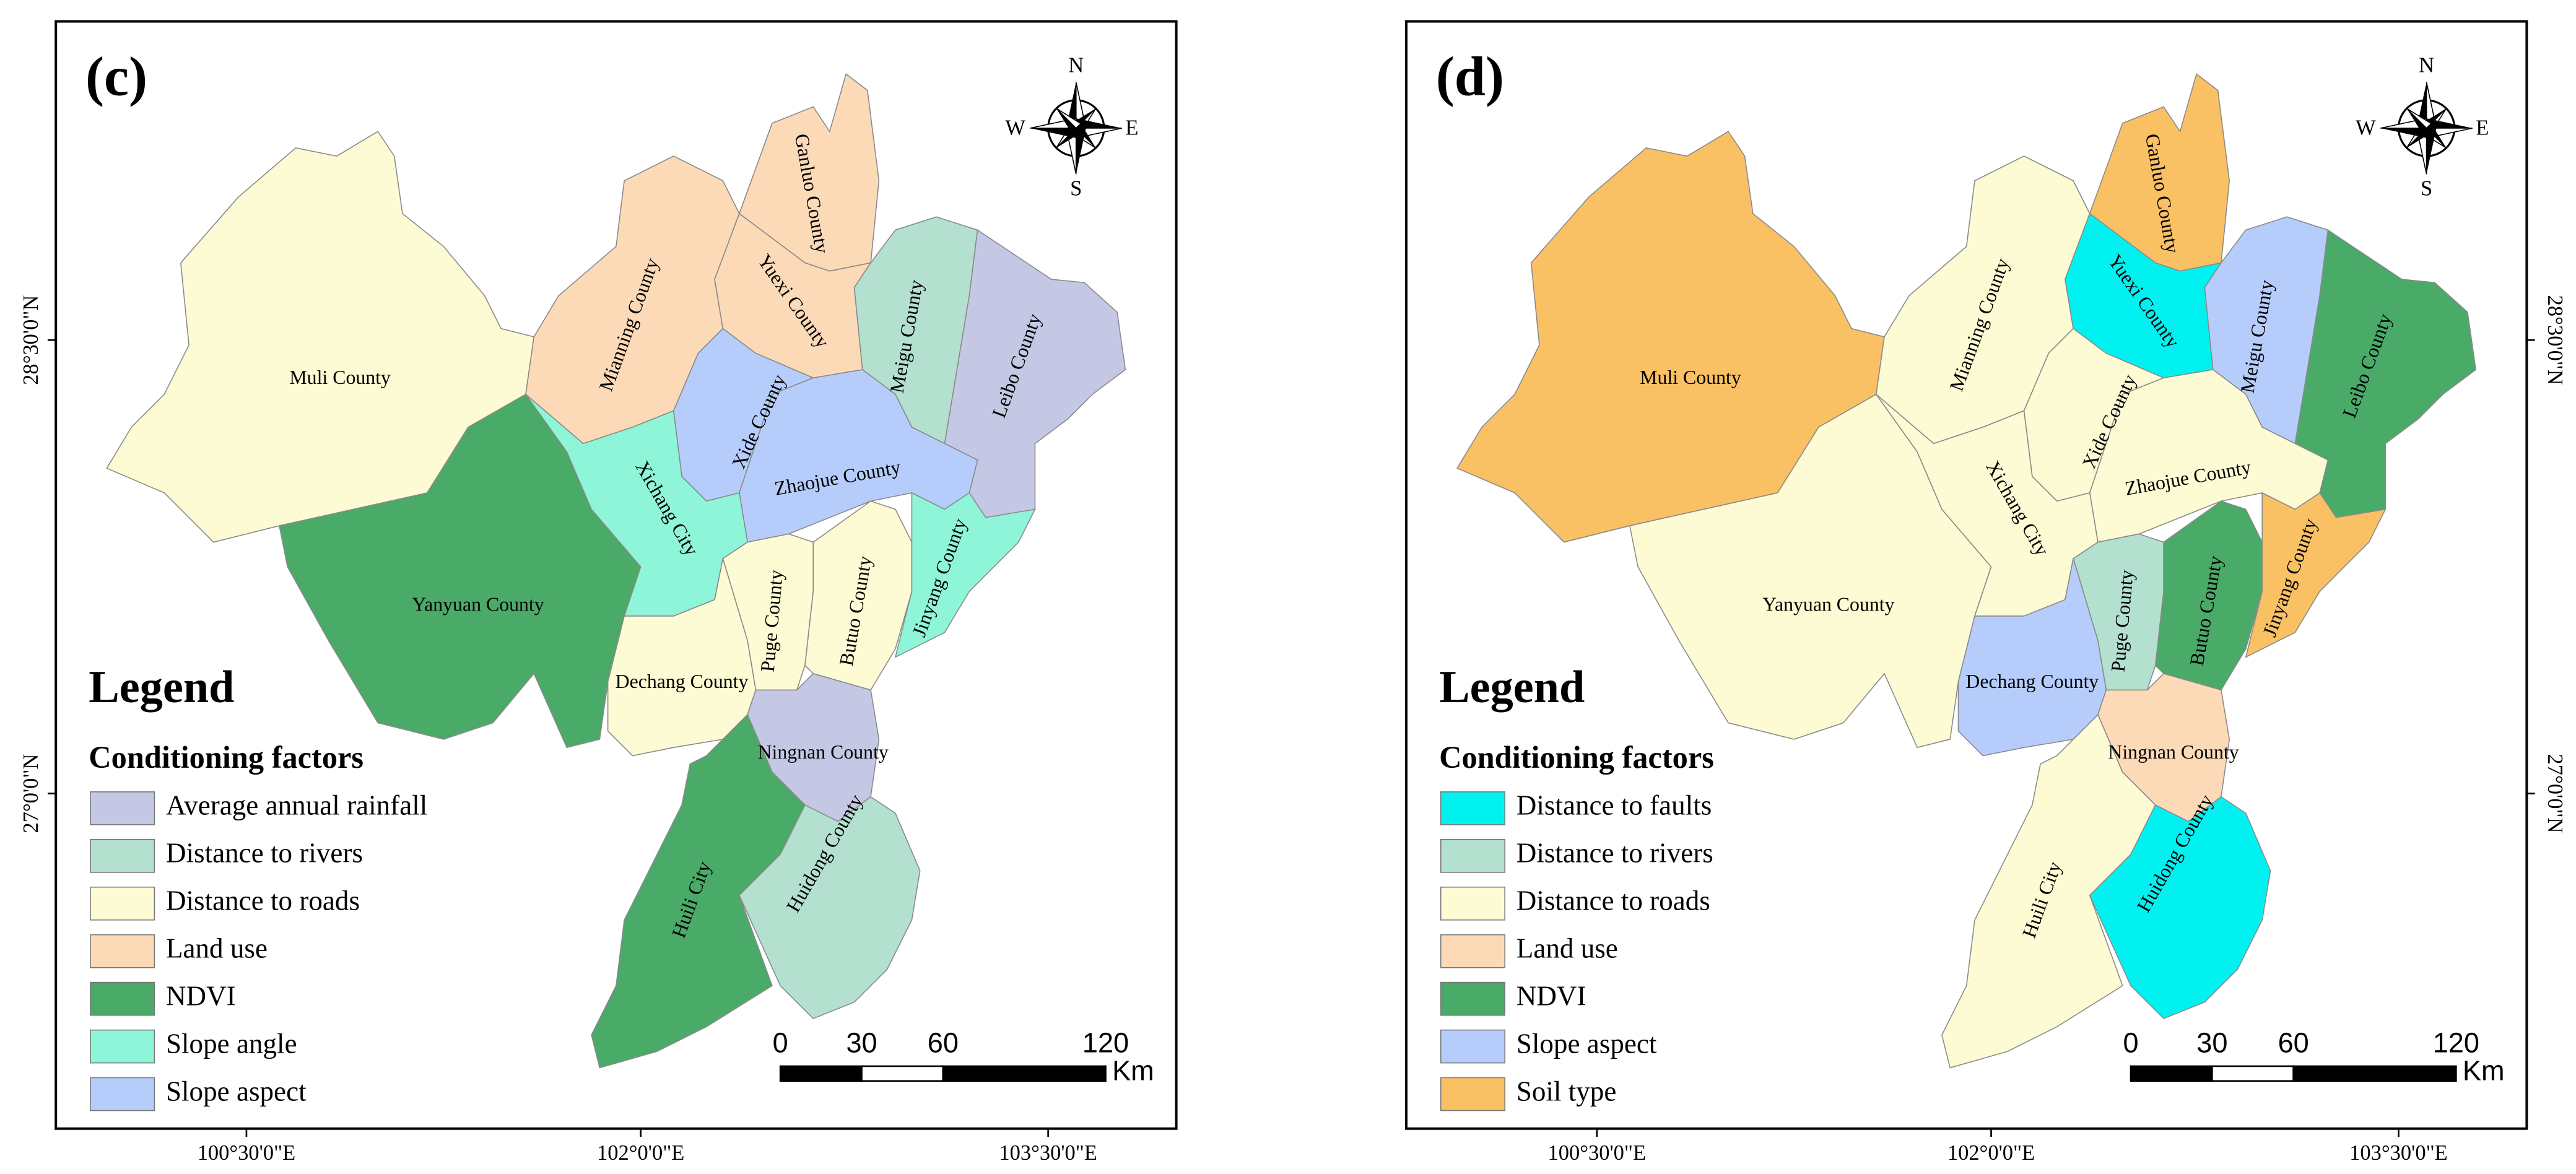 This screenshot has width=2576, height=1174. What do you see at coordinates (1614, 805) in the screenshot?
I see `legend-label: Distance to faults` at bounding box center [1614, 805].